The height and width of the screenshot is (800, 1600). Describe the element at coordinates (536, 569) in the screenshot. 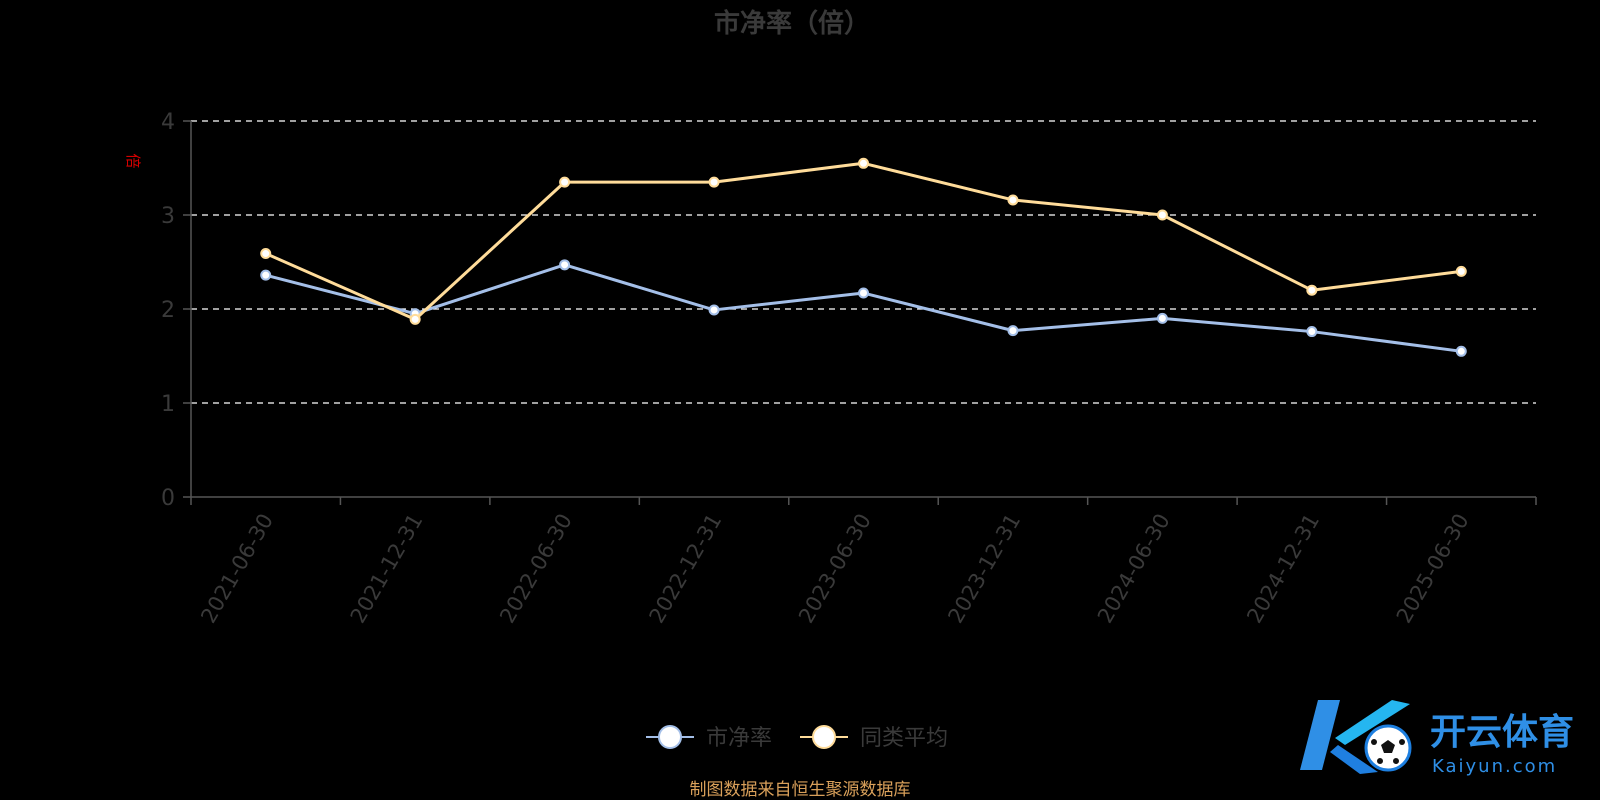

I see `x-tick-label: 2022-06-30` at that location.